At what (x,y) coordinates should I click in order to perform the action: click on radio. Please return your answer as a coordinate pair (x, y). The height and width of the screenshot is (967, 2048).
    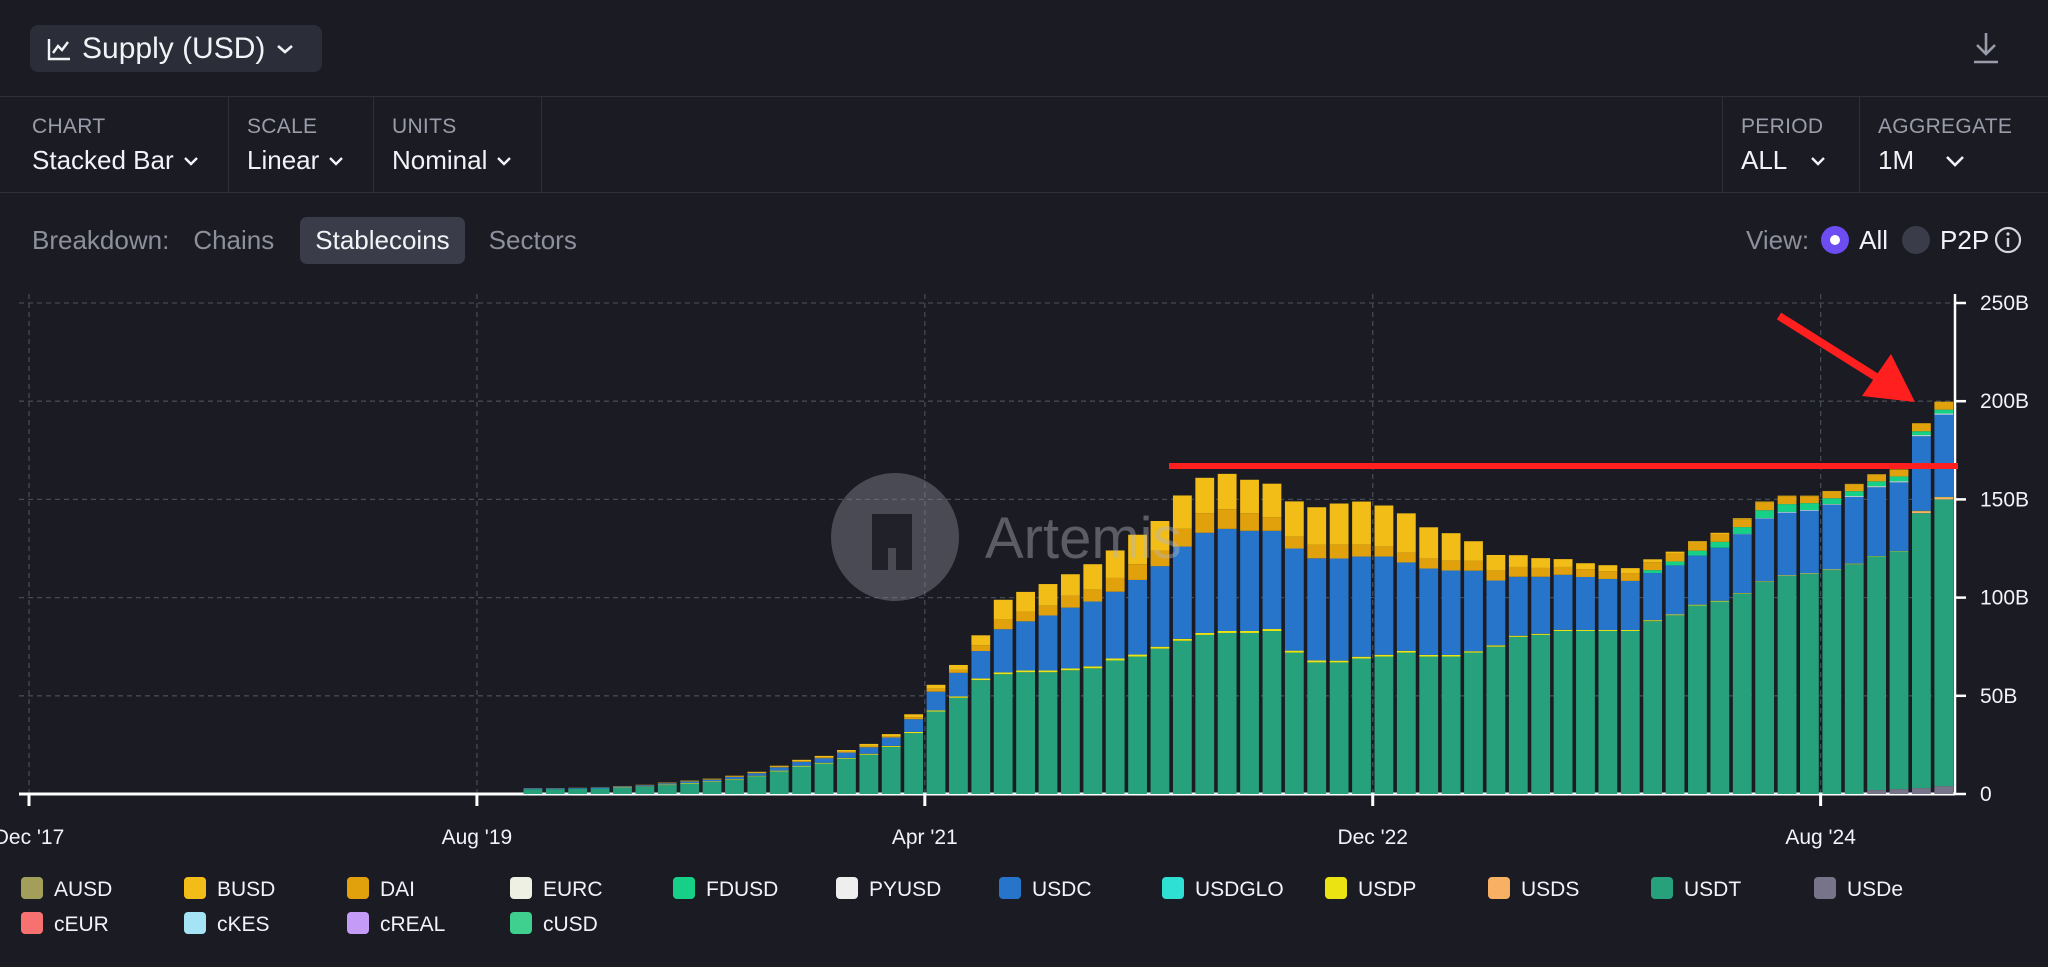
    Looking at the image, I should click on (1916, 240).